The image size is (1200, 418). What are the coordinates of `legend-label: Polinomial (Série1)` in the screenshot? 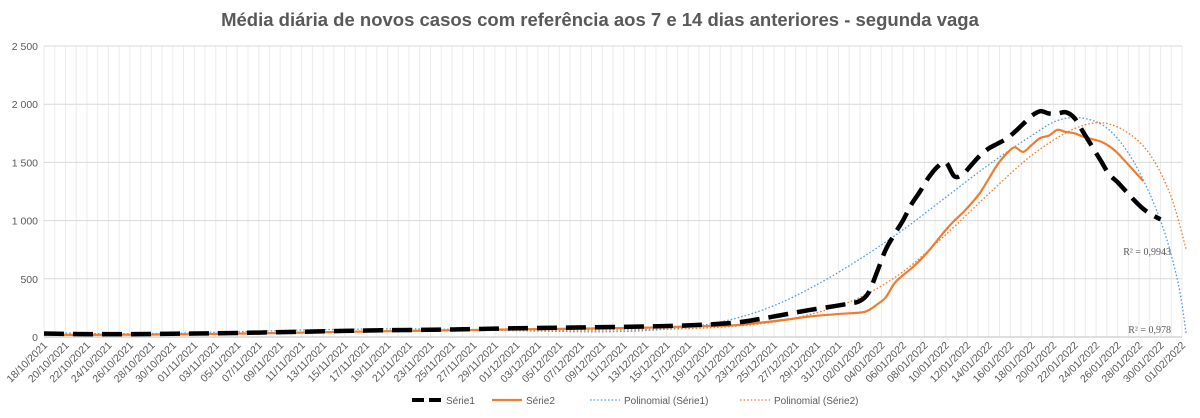 It's located at (666, 401).